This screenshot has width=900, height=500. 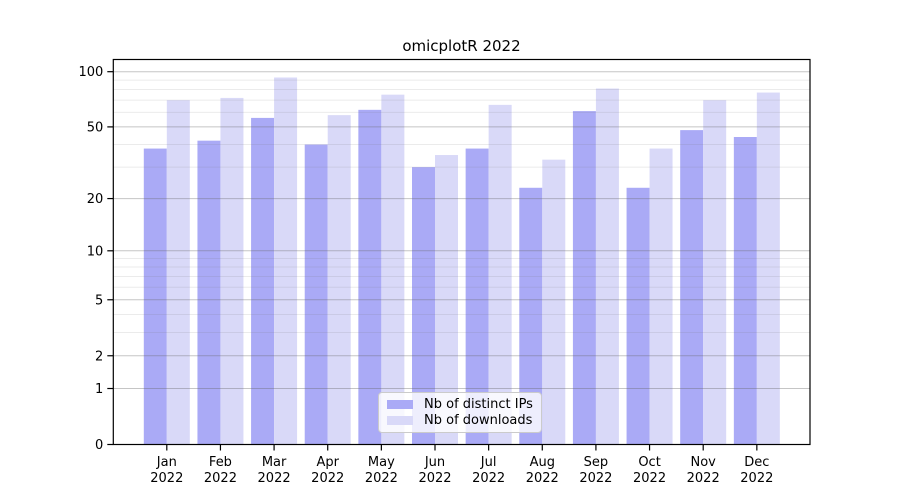 I want to click on y-tick-label: 5, so click(x=99, y=300).